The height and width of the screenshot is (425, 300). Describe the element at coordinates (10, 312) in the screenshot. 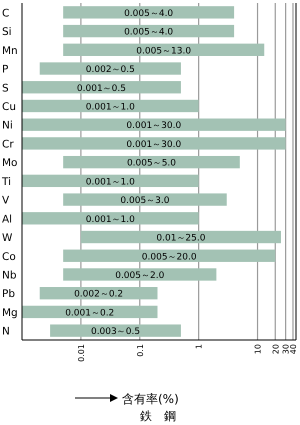

I see `y-tick-label: Mg` at that location.